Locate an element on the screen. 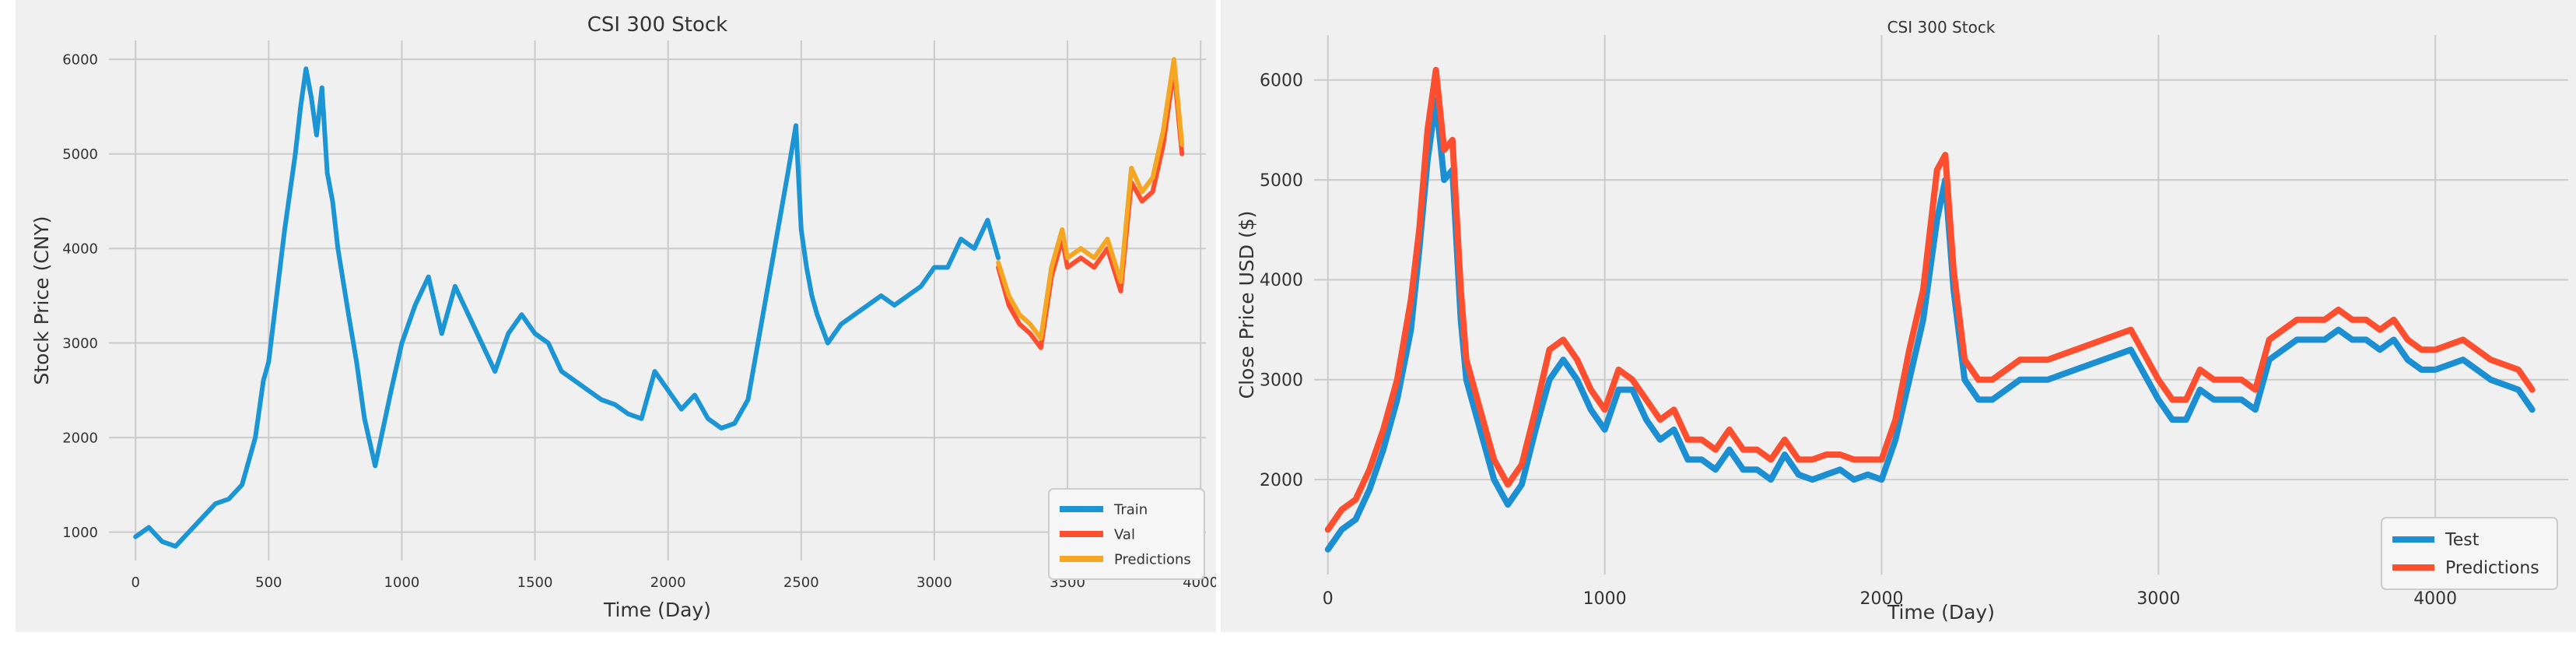 Image resolution: width=2576 pixels, height=650 pixels. x-tick-label: 1500 is located at coordinates (535, 582).